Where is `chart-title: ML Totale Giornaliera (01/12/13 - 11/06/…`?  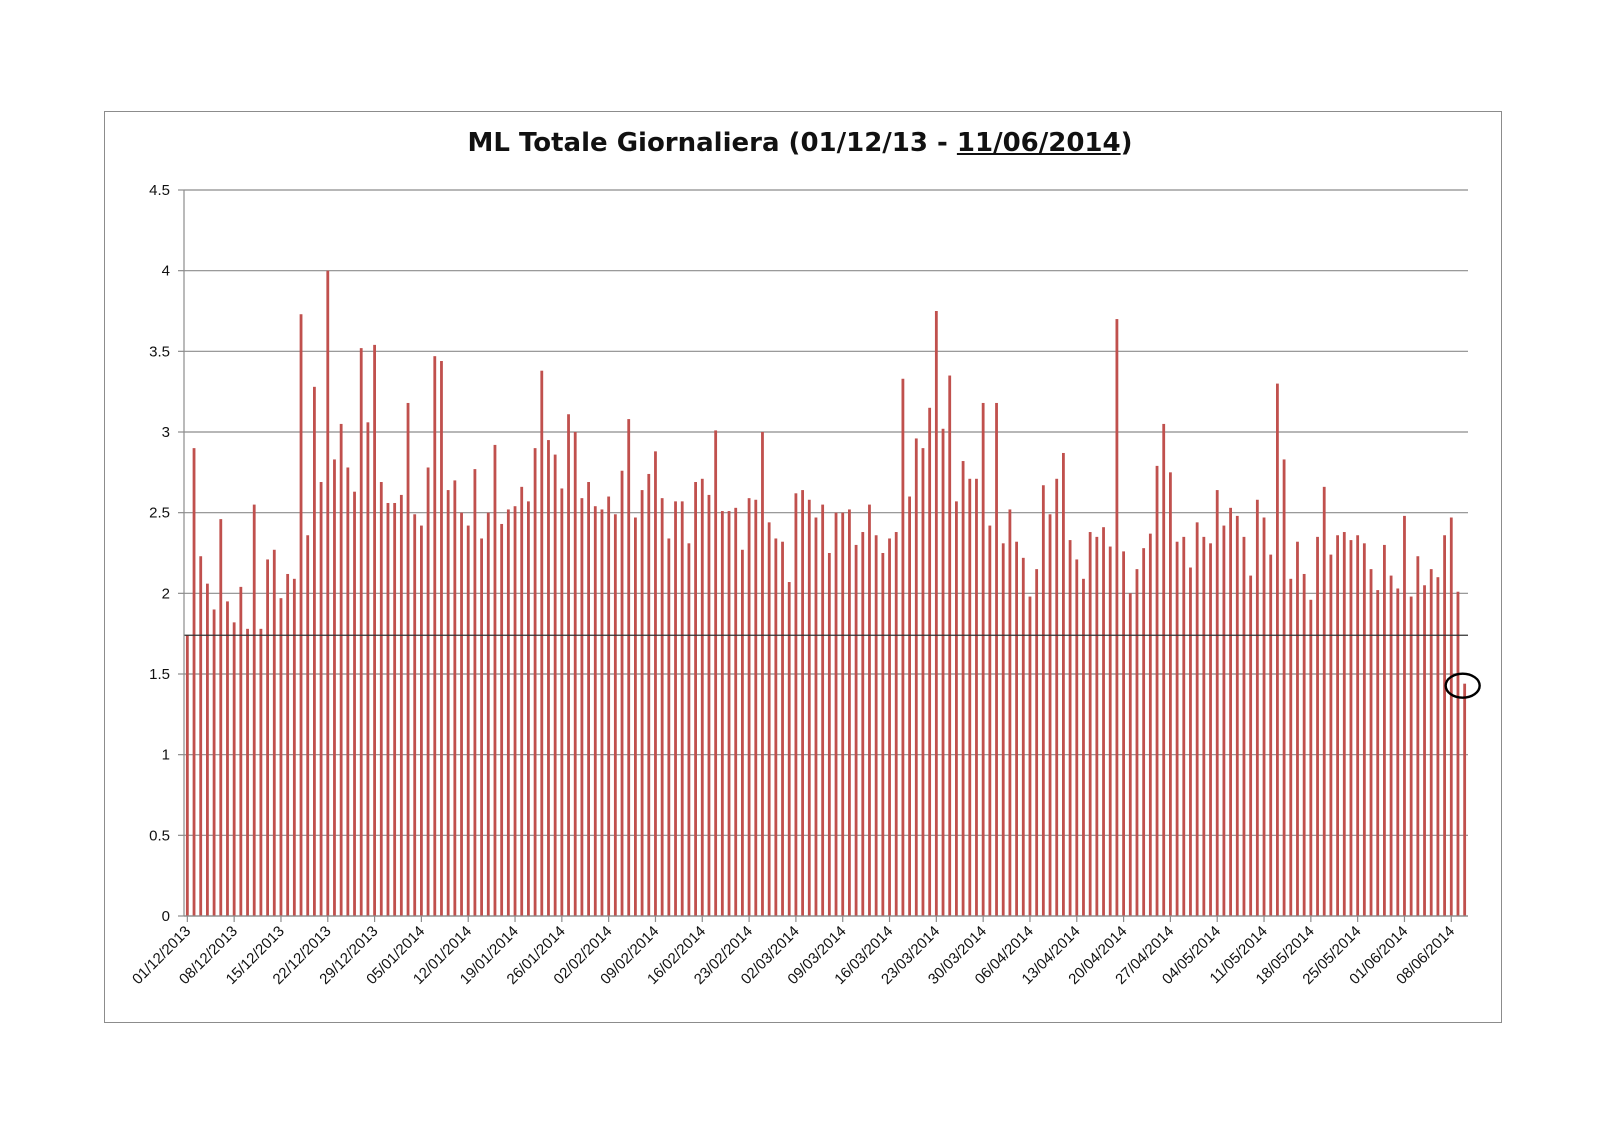 chart-title: ML Totale Giornaliera (01/12/13 - 11/06/… is located at coordinates (800, 143).